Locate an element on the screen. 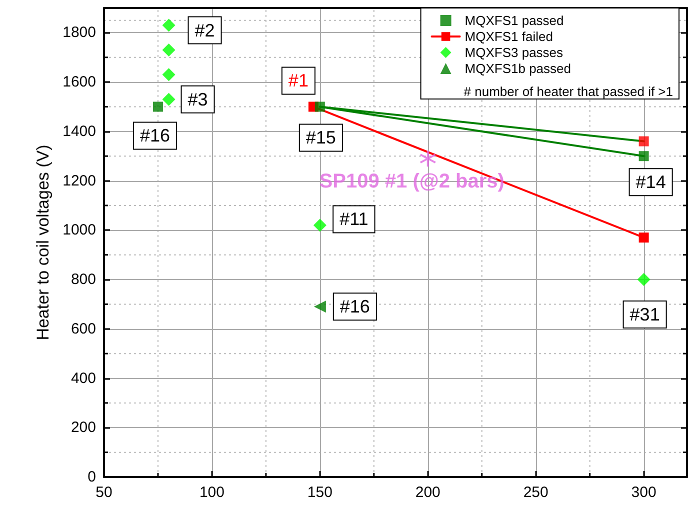 The height and width of the screenshot is (508, 691). y-tick-label: 1600 is located at coordinates (79, 82).